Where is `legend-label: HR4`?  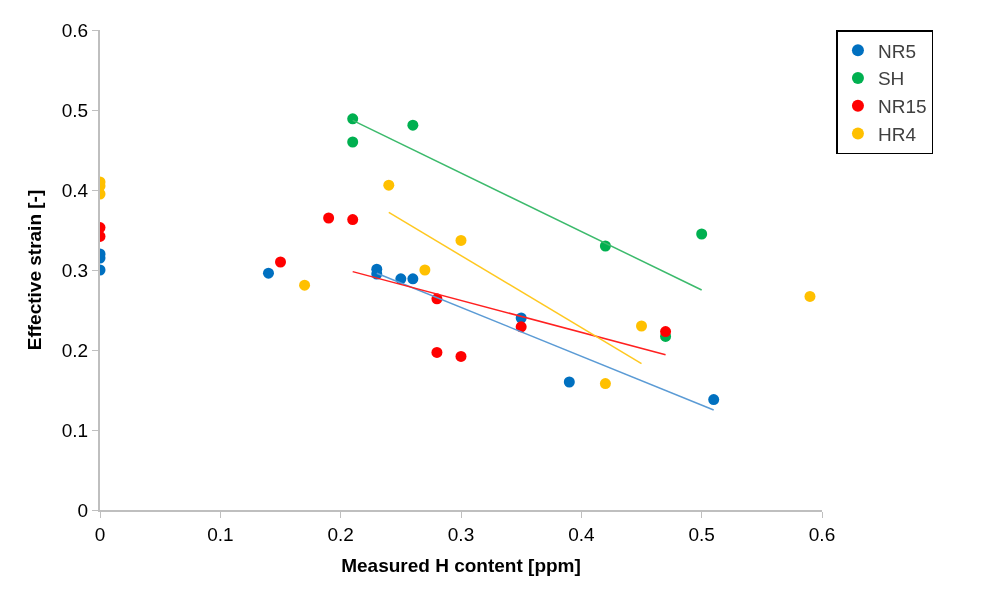
legend-label: HR4 is located at coordinates (897, 134).